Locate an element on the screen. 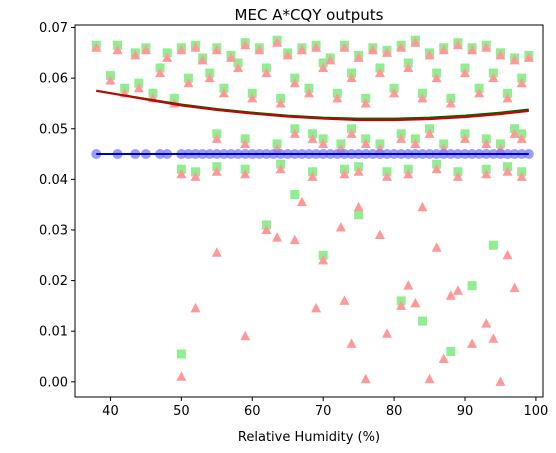  y-tick-label: 0.03 is located at coordinates (53, 230).